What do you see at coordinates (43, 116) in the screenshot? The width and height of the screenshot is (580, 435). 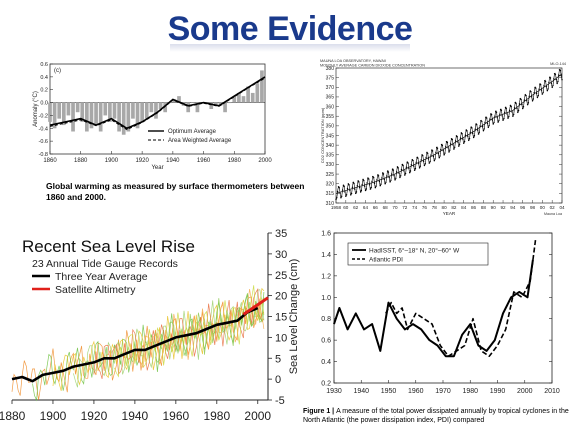 I see `y-tick-label: -0.2` at bounding box center [43, 116].